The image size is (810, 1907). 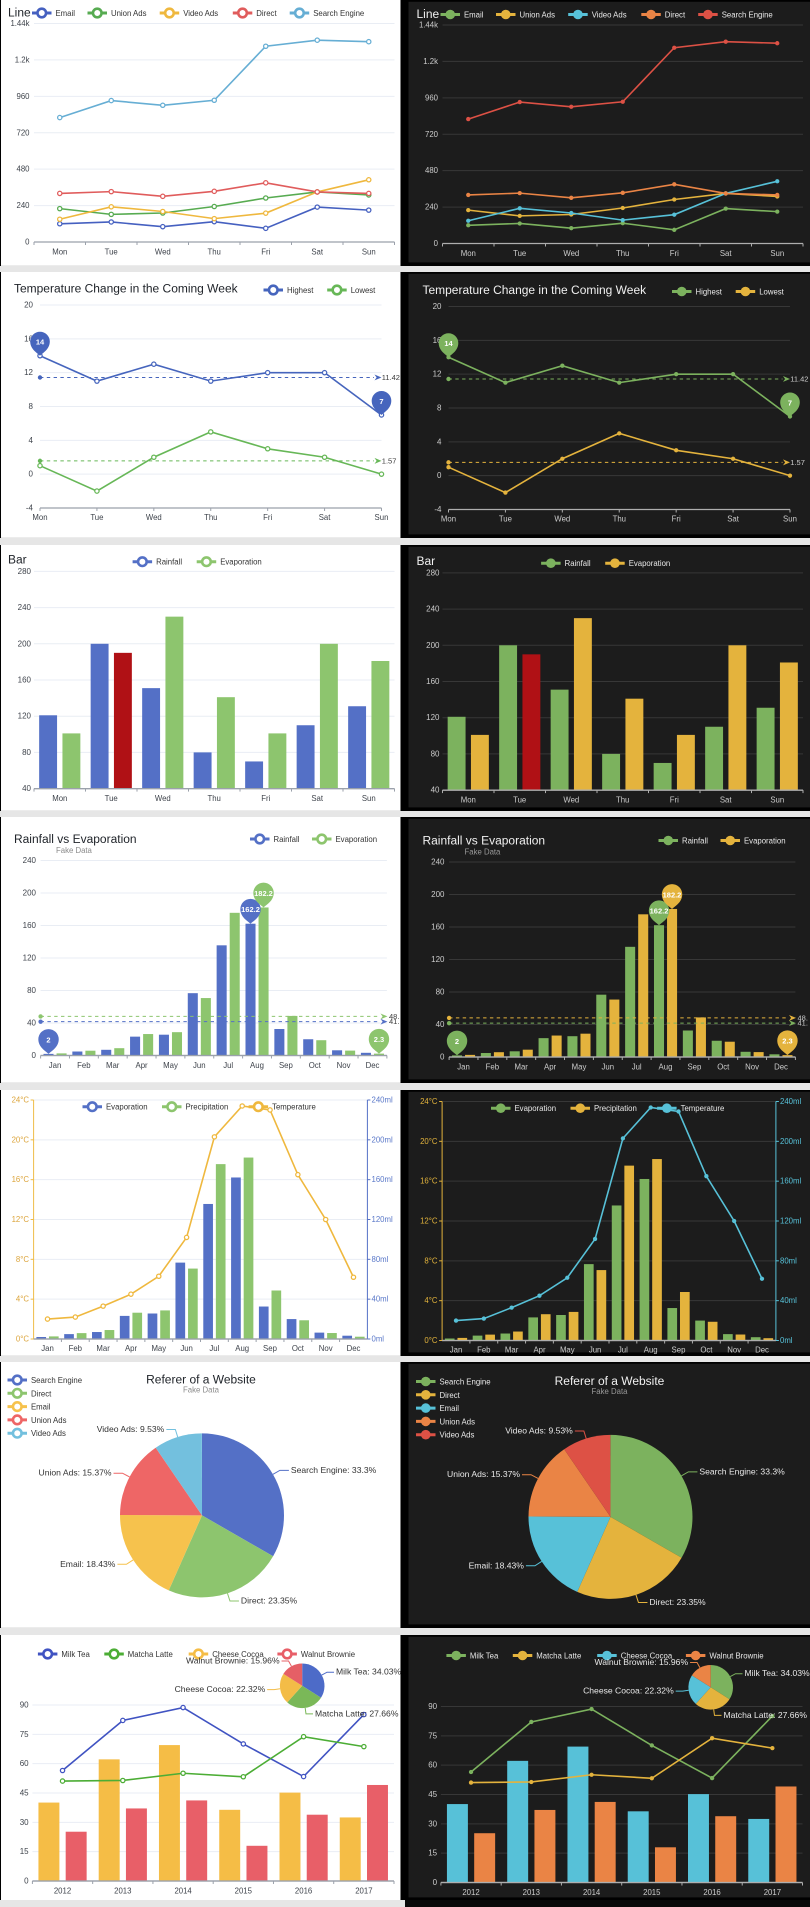 I want to click on svg-text: 7, so click(x=790, y=403).